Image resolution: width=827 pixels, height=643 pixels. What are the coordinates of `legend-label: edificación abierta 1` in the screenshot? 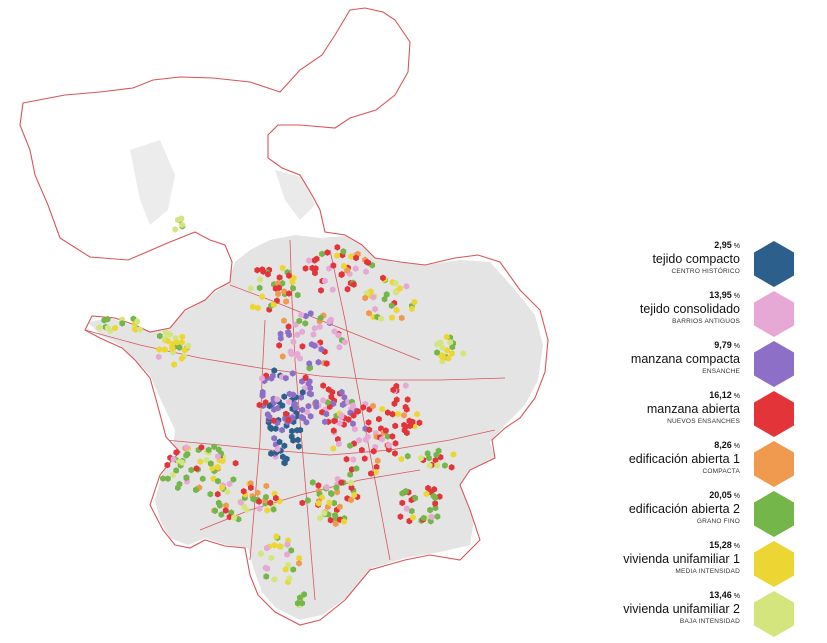 It's located at (684, 459).